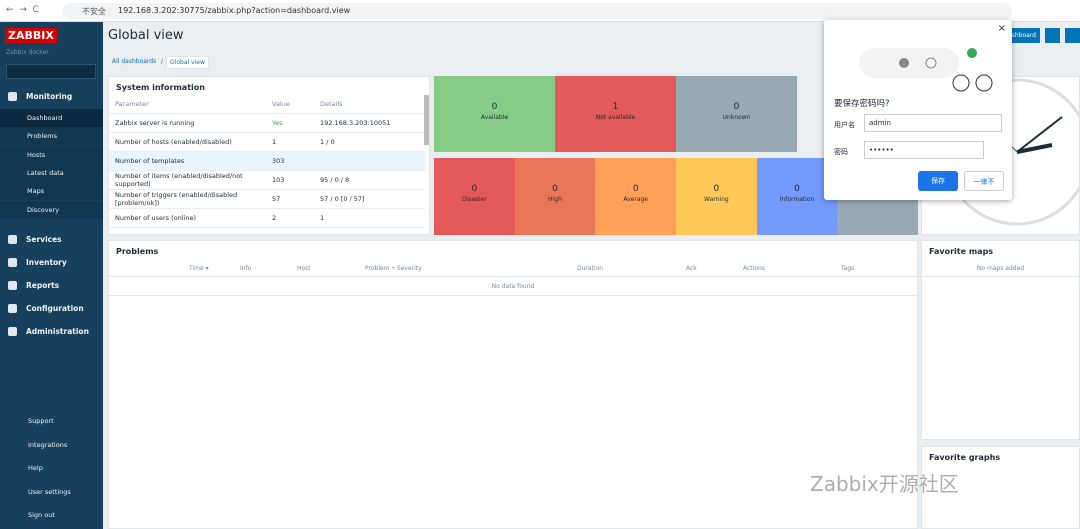  Describe the element at coordinates (844, 125) in the screenshot. I see `username-label: 用户名` at that location.